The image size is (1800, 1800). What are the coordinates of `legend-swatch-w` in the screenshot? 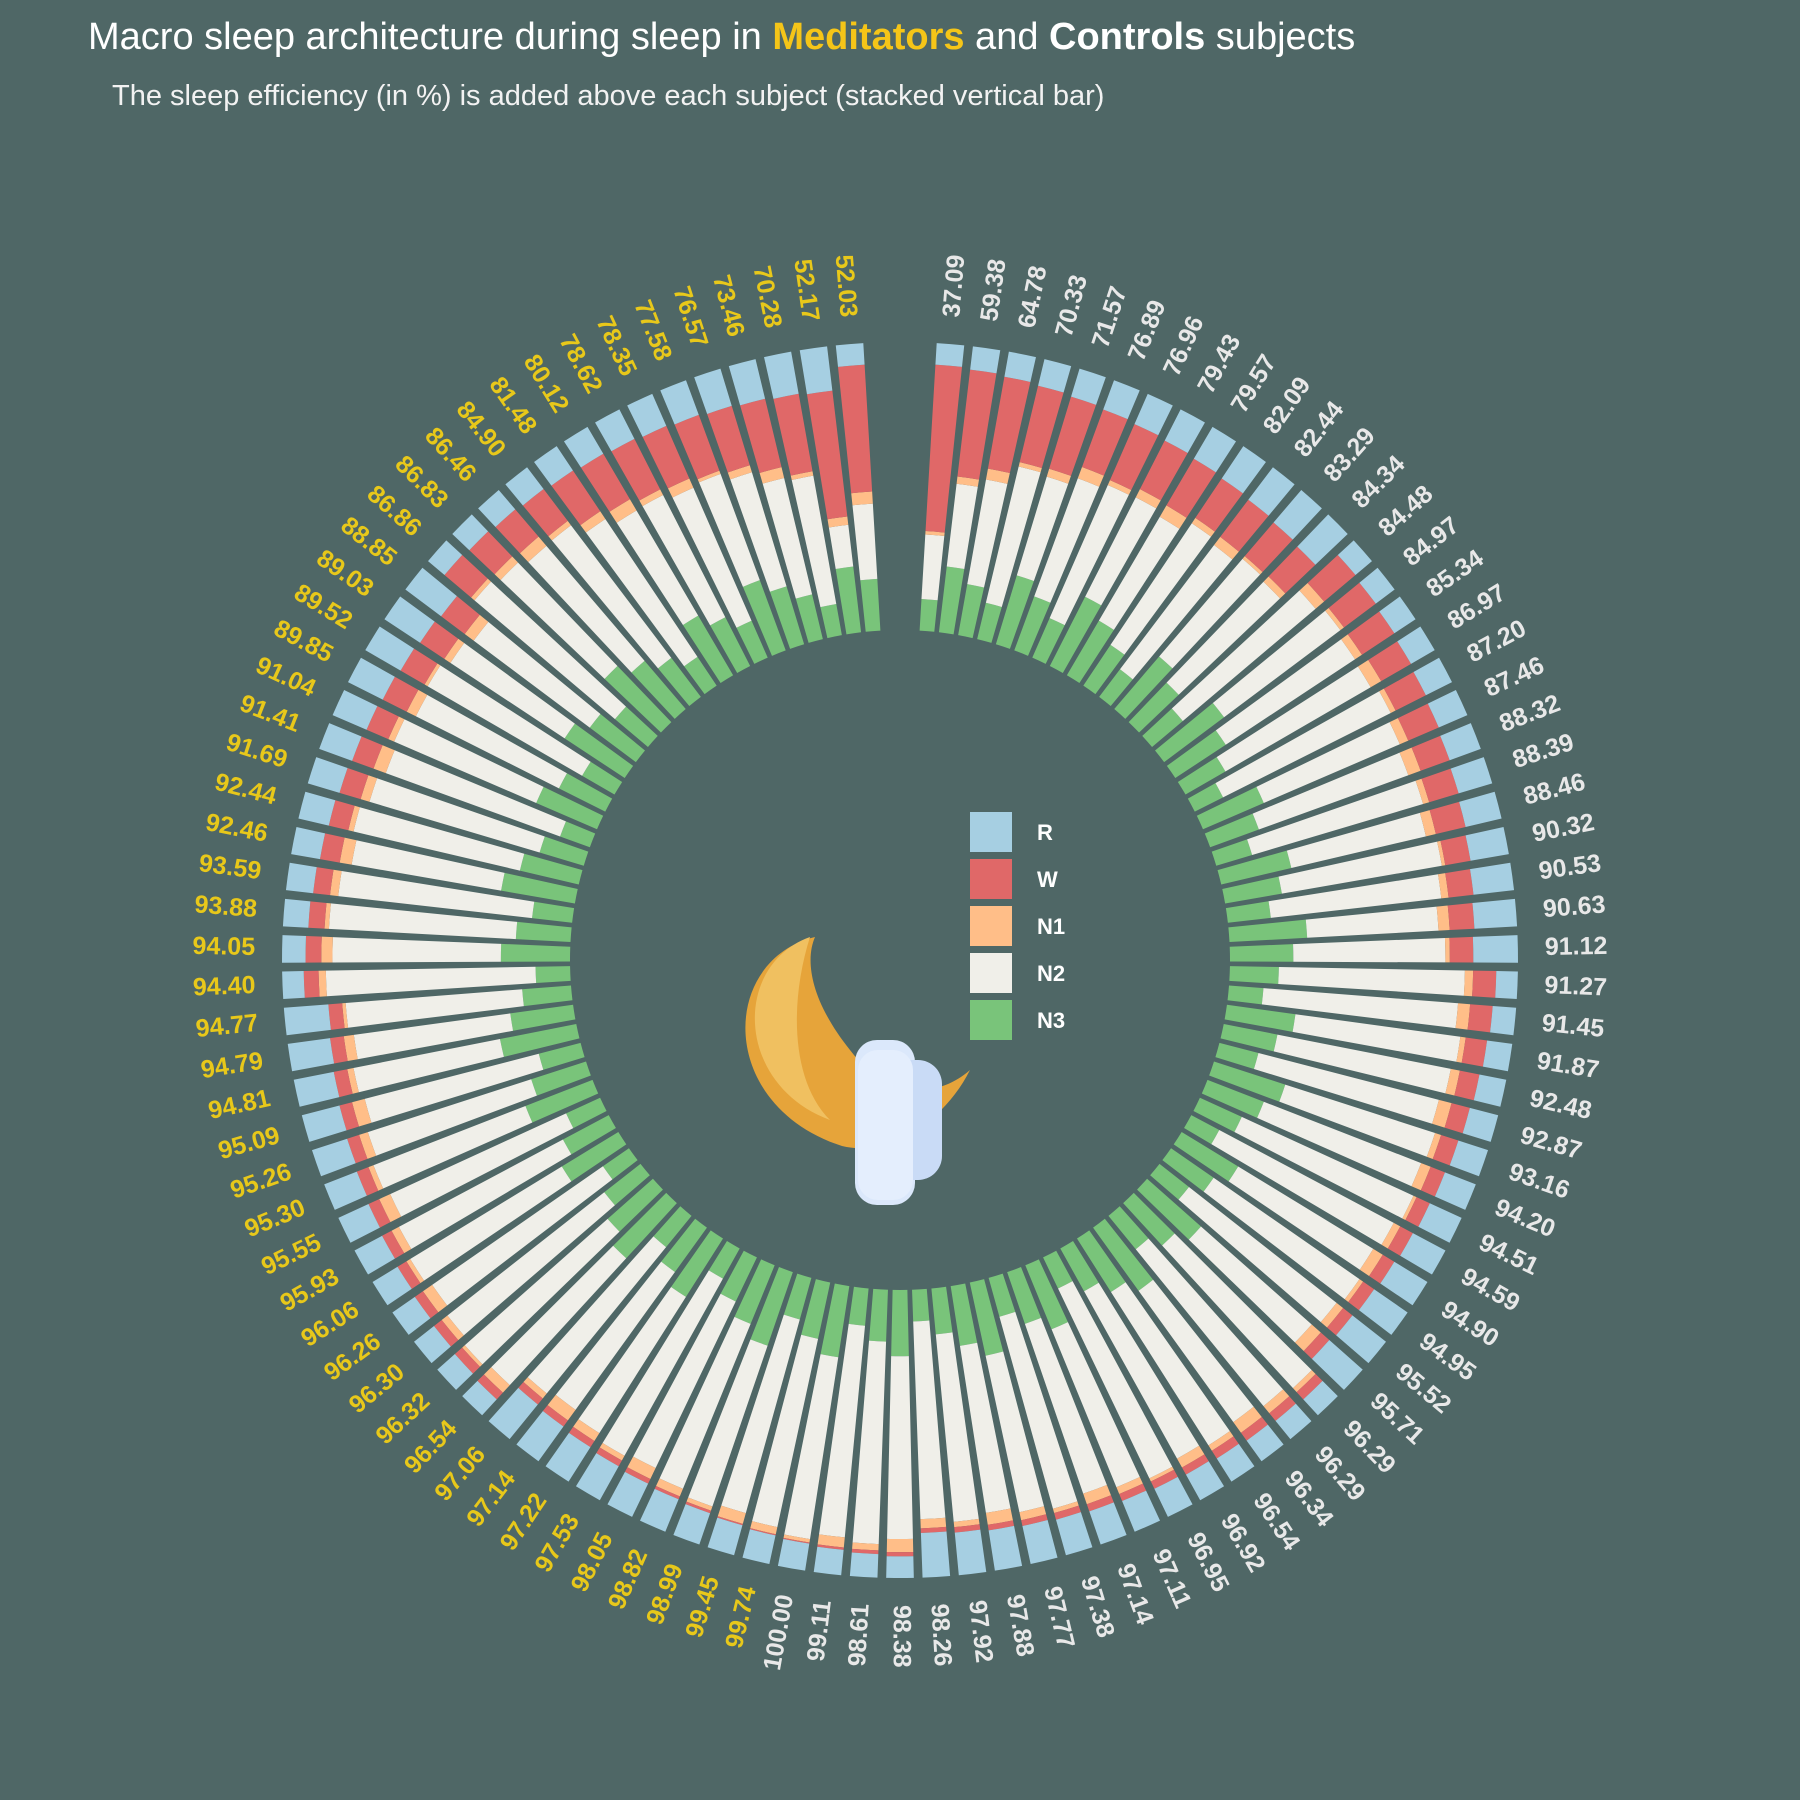 It's located at (991, 879).